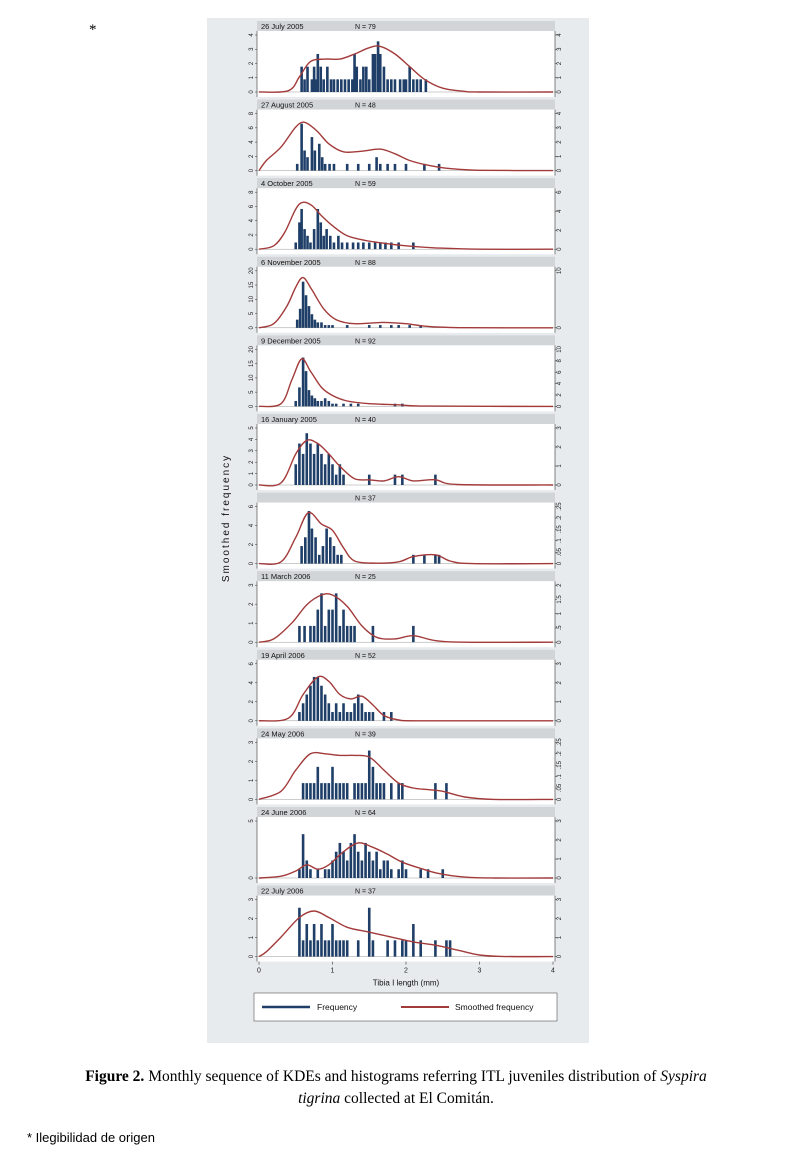  What do you see at coordinates (365, 734) in the screenshot?
I see `panel-n-label: N = 39` at bounding box center [365, 734].